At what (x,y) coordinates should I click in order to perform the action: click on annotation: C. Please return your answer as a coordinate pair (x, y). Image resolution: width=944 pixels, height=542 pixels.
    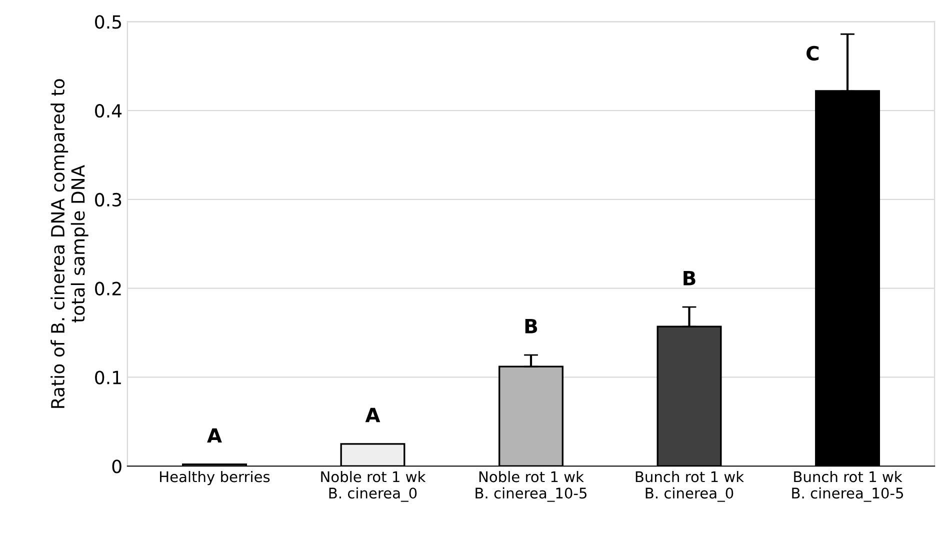
    Looking at the image, I should click on (812, 53).